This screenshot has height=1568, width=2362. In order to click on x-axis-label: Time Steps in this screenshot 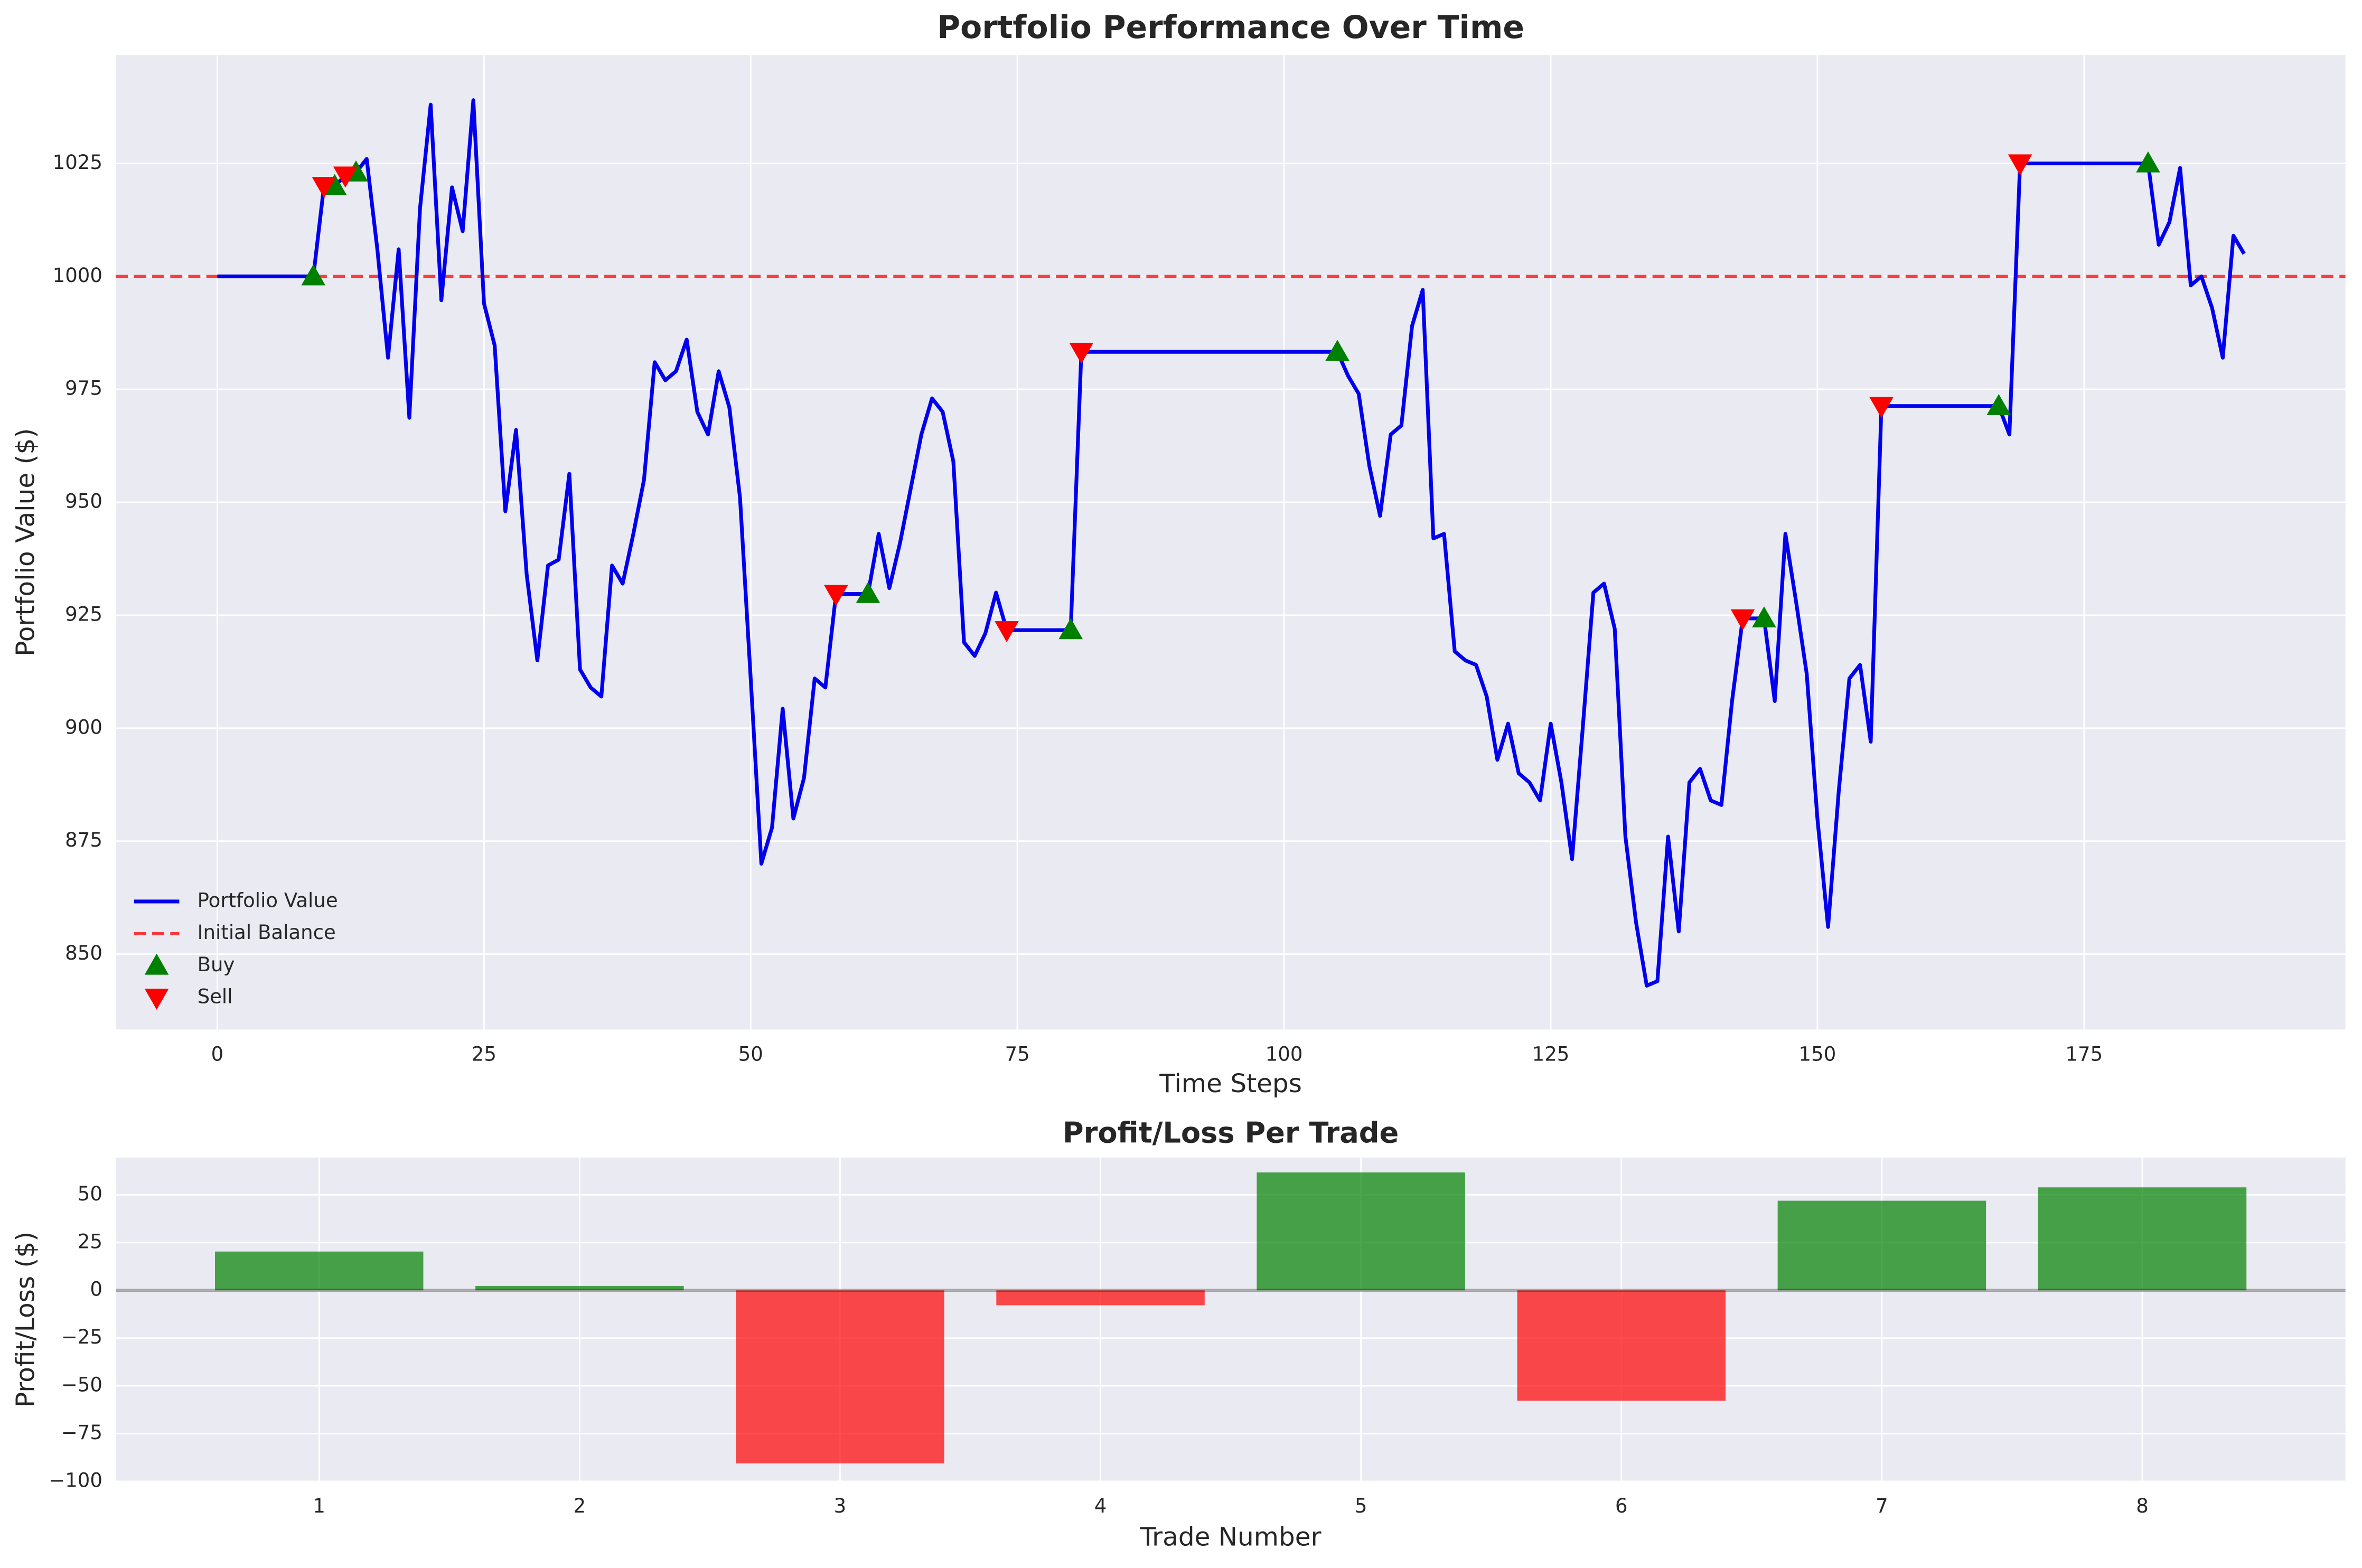, I will do `click(1230, 1083)`.